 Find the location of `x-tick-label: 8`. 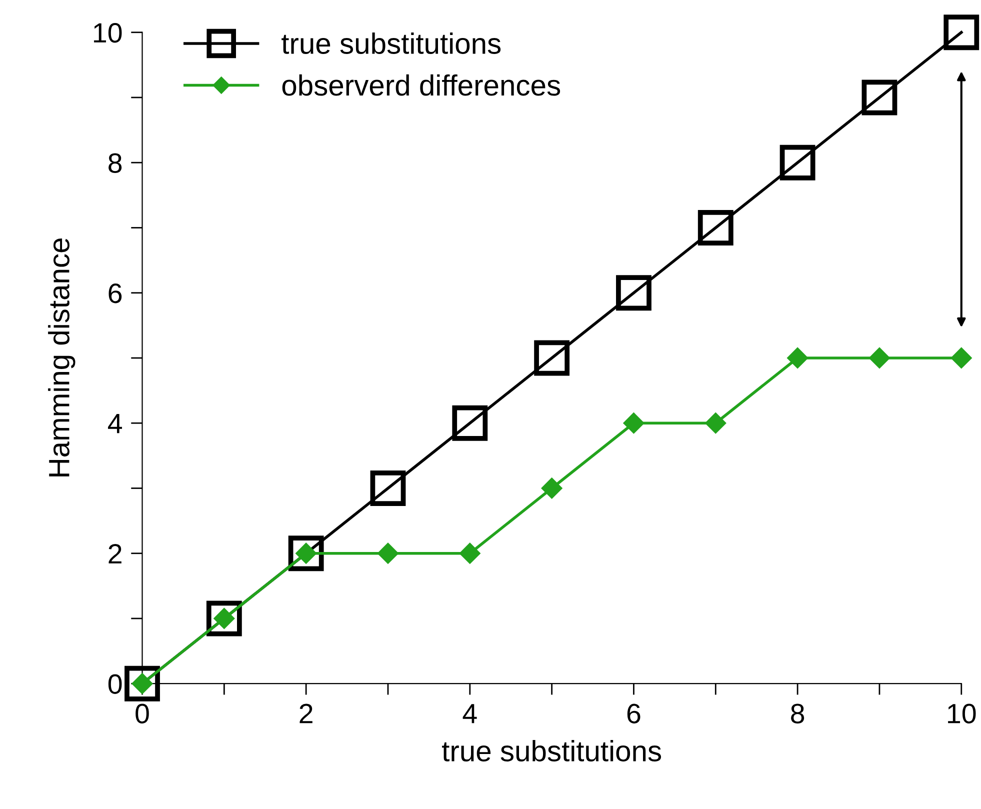

x-tick-label: 8 is located at coordinates (797, 714).